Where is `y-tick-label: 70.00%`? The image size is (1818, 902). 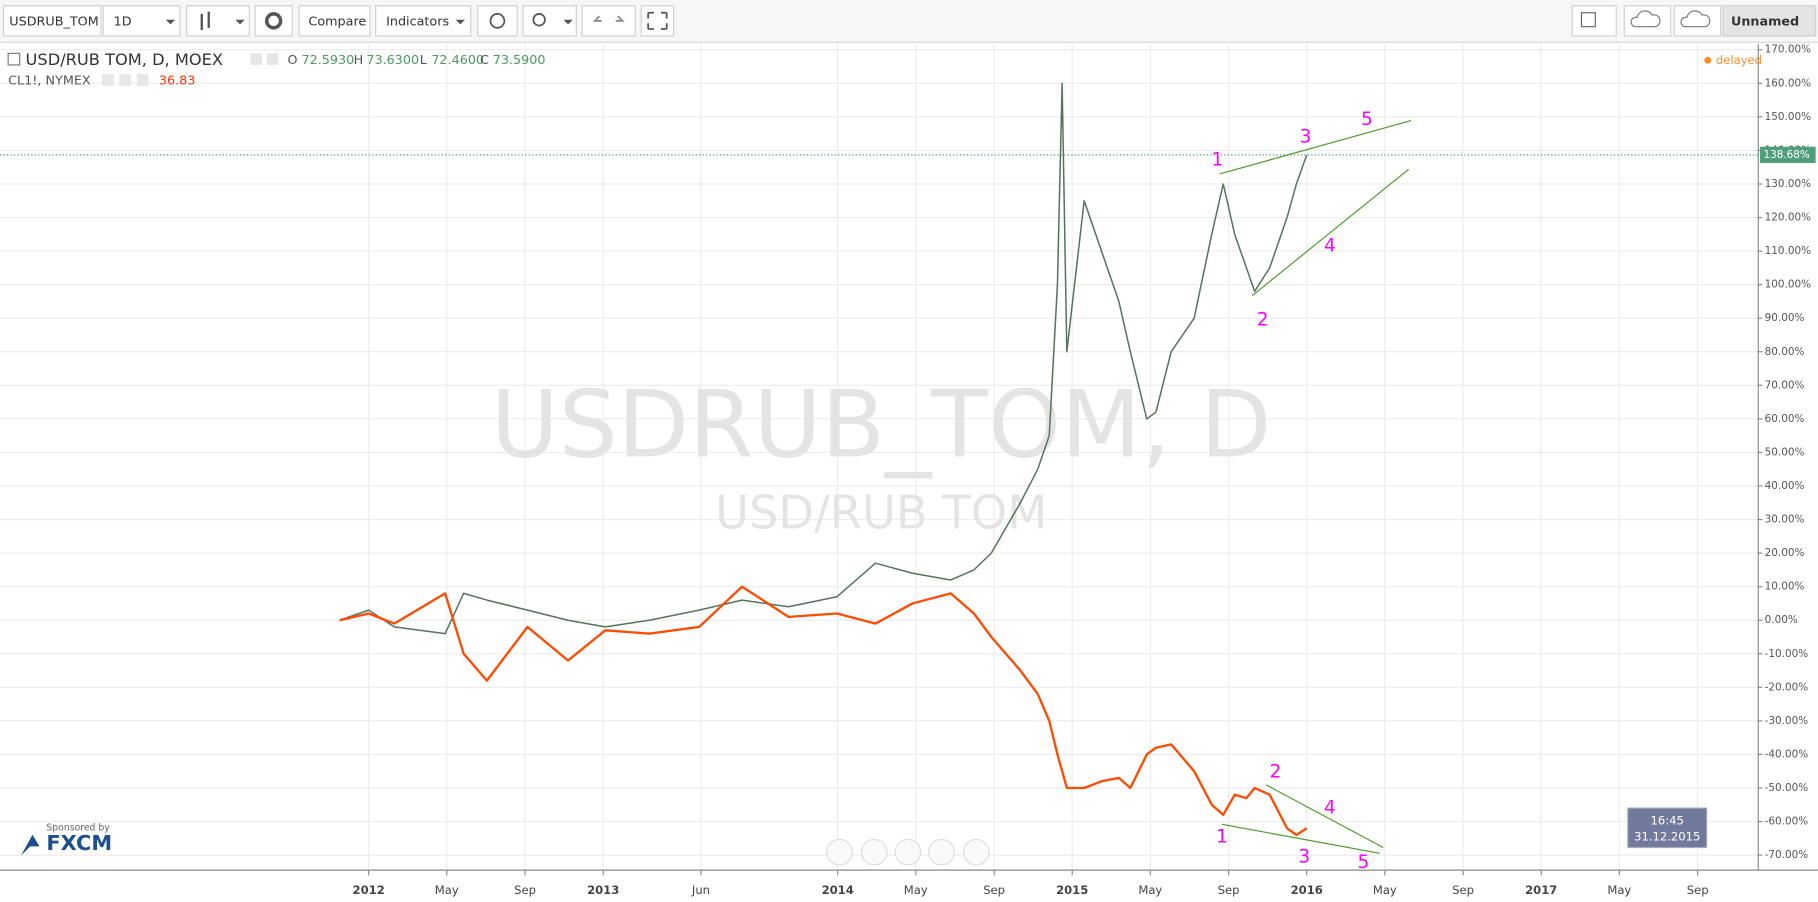 y-tick-label: 70.00% is located at coordinates (1785, 385).